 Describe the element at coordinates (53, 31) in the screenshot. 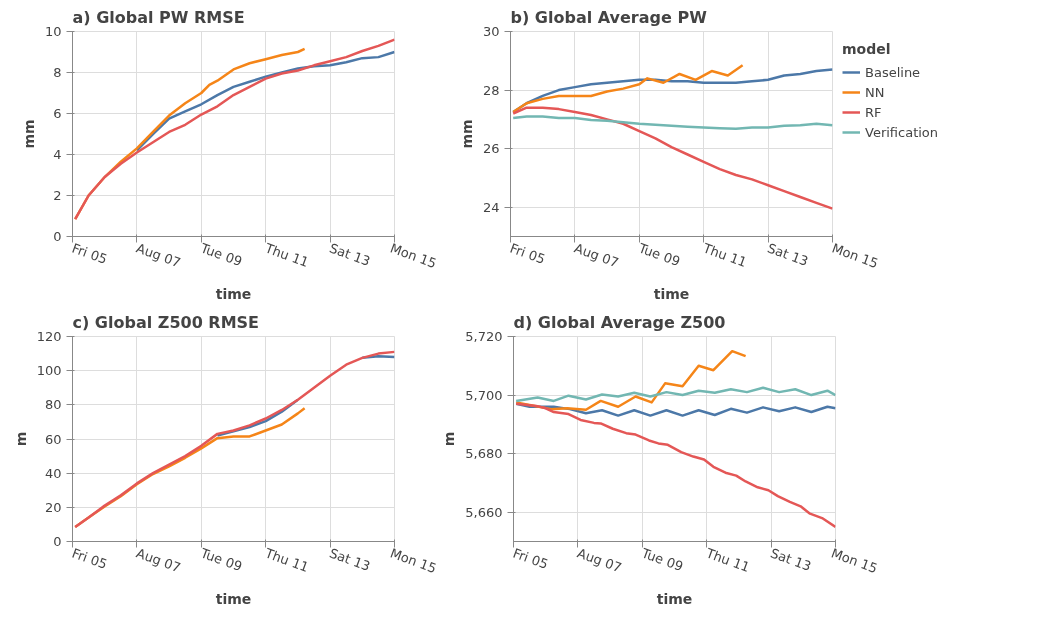

I see `y-tick-label: 10` at that location.